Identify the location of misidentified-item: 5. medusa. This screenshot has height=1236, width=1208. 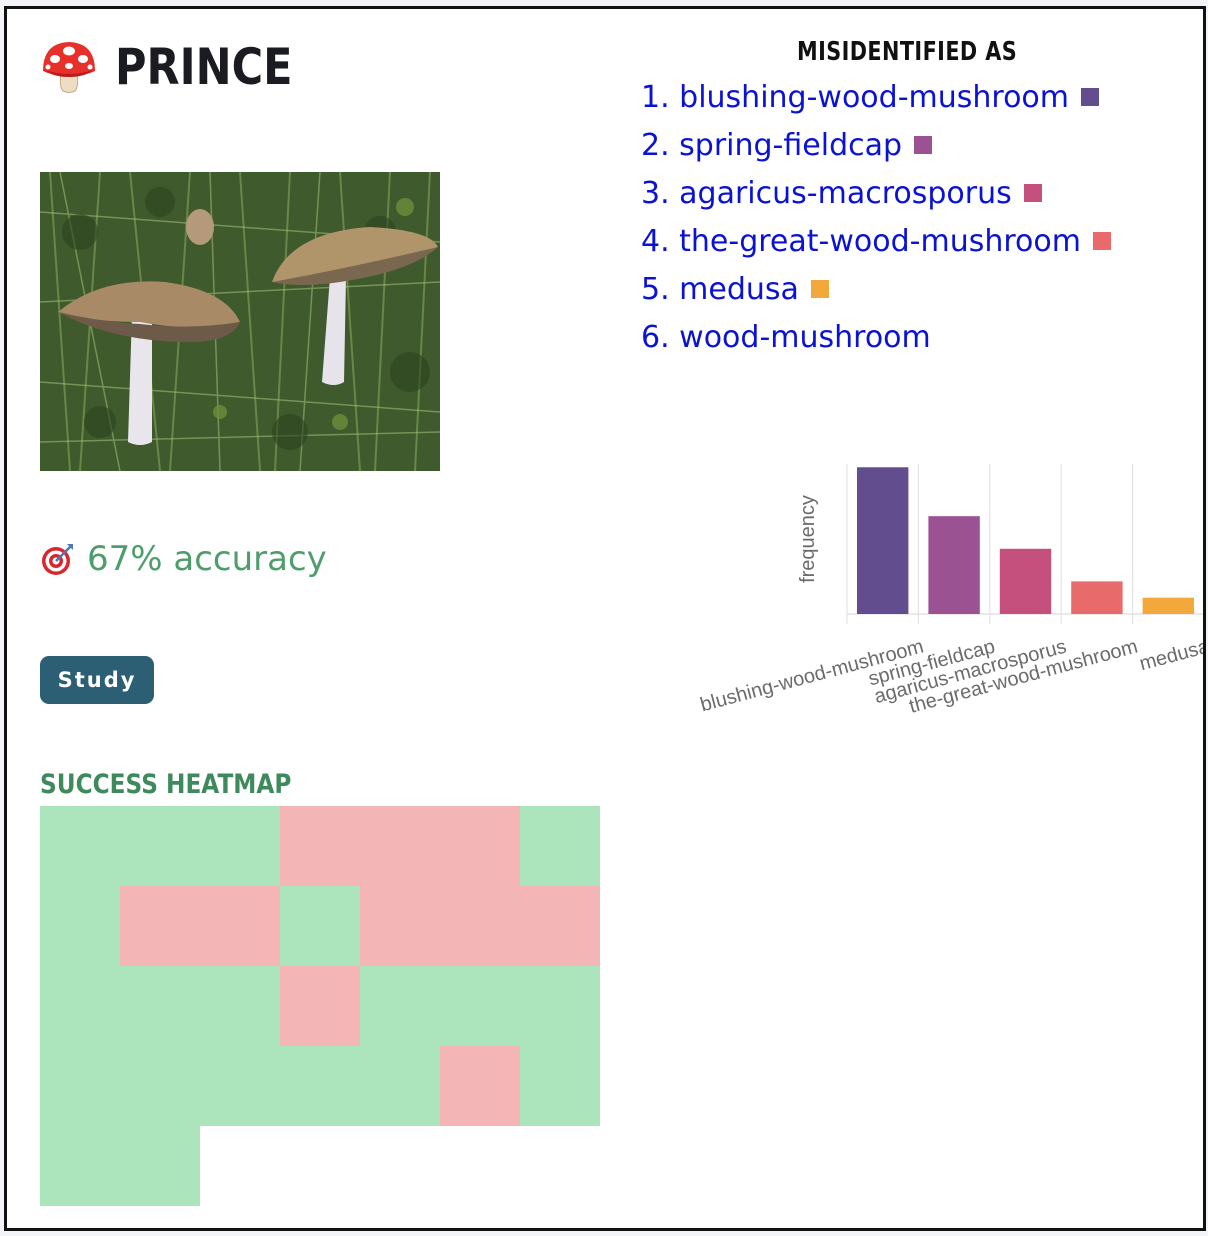
(876, 289).